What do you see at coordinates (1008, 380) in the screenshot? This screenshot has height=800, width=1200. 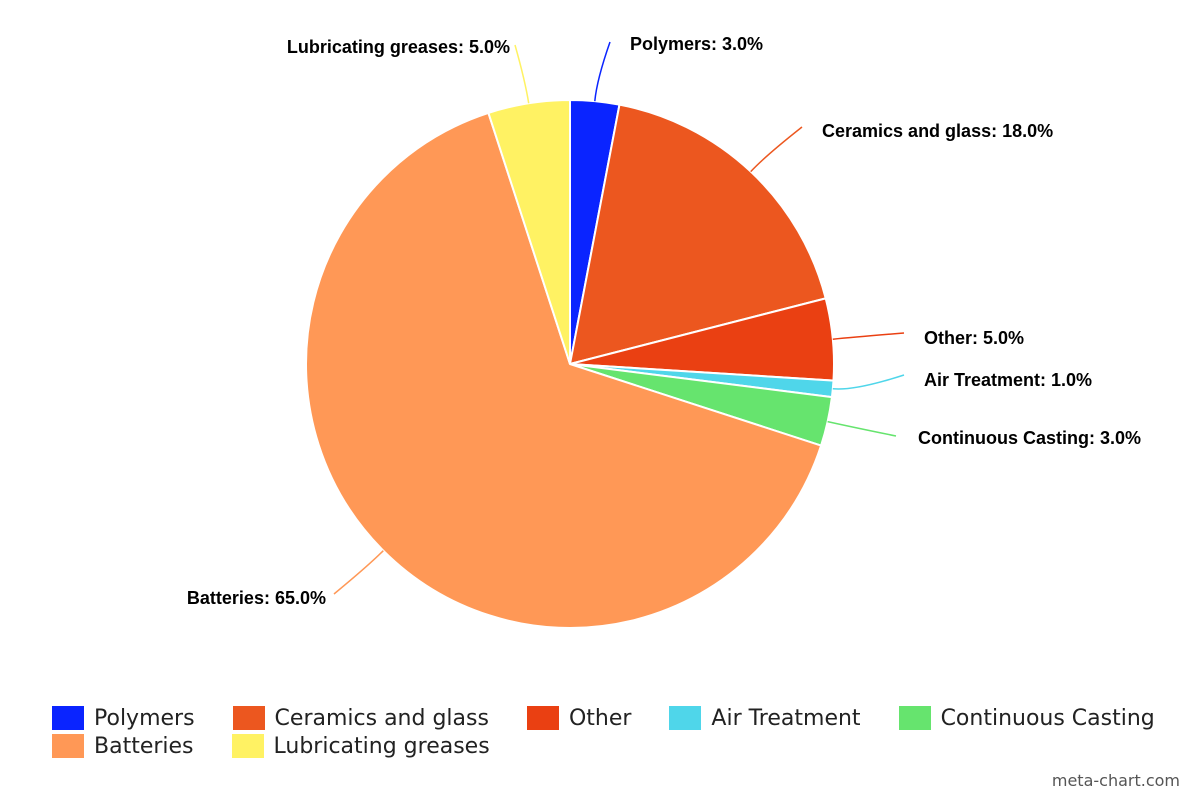 I see `data-label-air-treatment: Air Treatment: 1.0%` at bounding box center [1008, 380].